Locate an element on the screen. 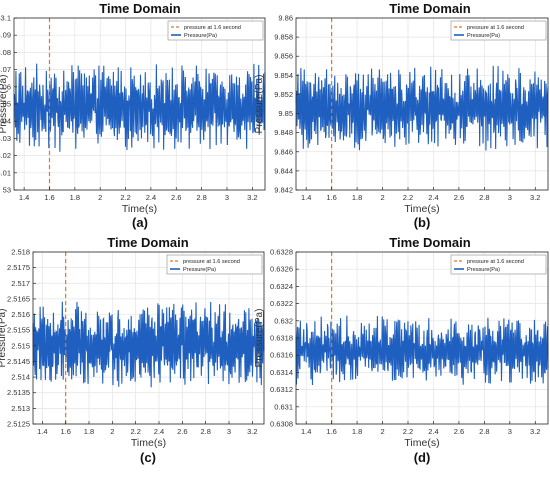 The height and width of the screenshot is (479, 550). panel-label-2: (c) is located at coordinates (148, 457).